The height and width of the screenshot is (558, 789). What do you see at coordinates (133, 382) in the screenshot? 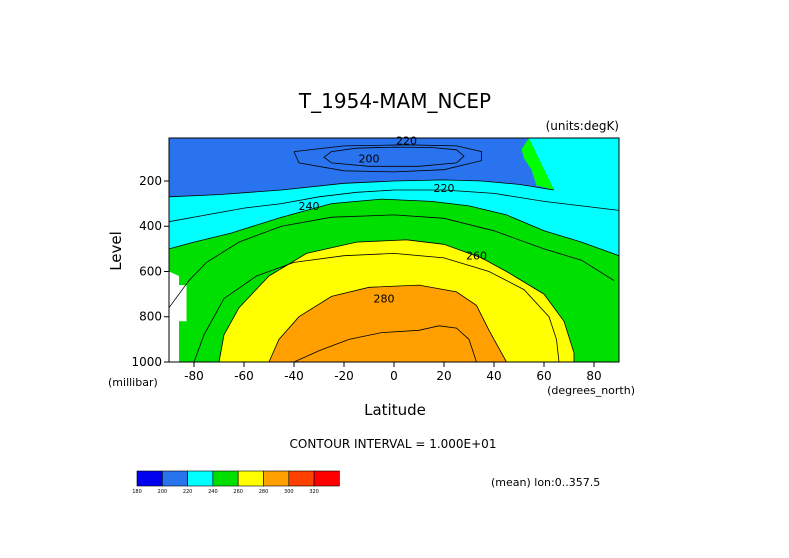
I see `y-unit-label: (millibar)` at bounding box center [133, 382].